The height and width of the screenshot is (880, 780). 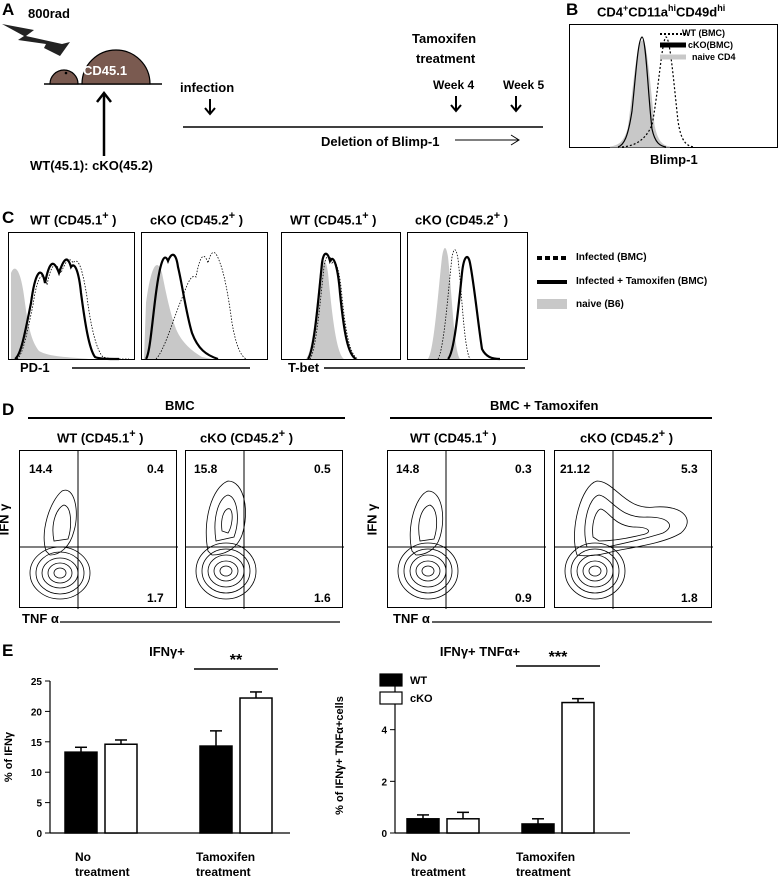 What do you see at coordinates (37, 773) in the screenshot?
I see `y-tick-label: 10` at bounding box center [37, 773].